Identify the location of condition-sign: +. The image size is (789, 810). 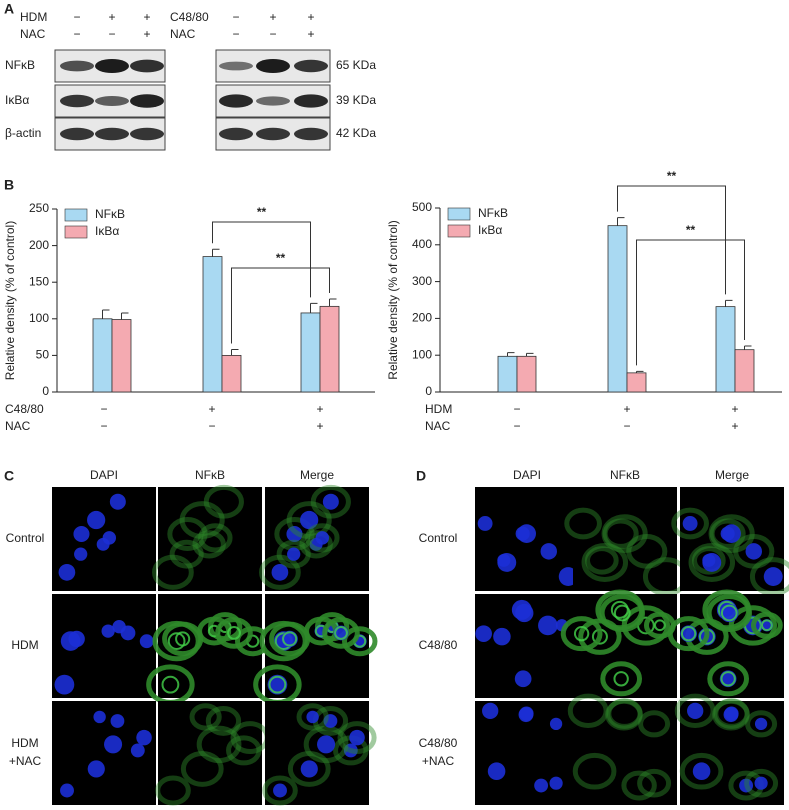
(734, 409).